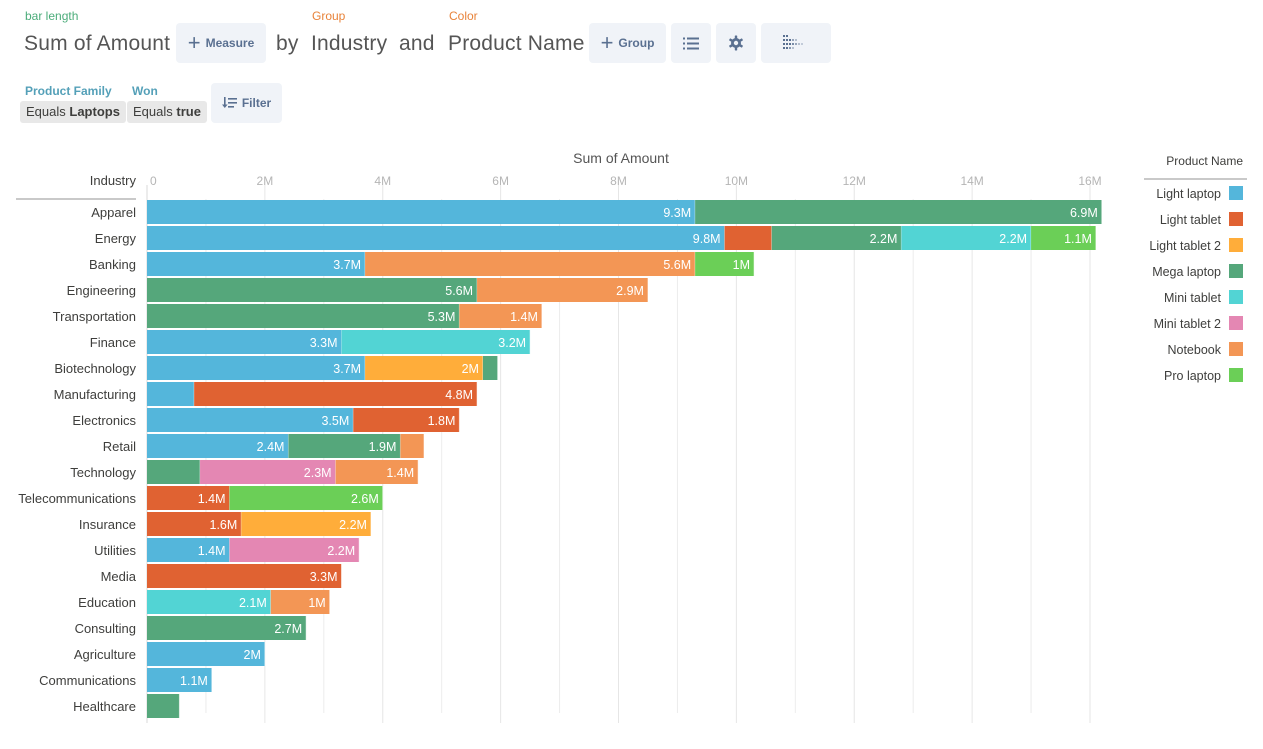 Image resolution: width=1263 pixels, height=749 pixels. I want to click on y-tick-label: Communications, so click(87, 680).